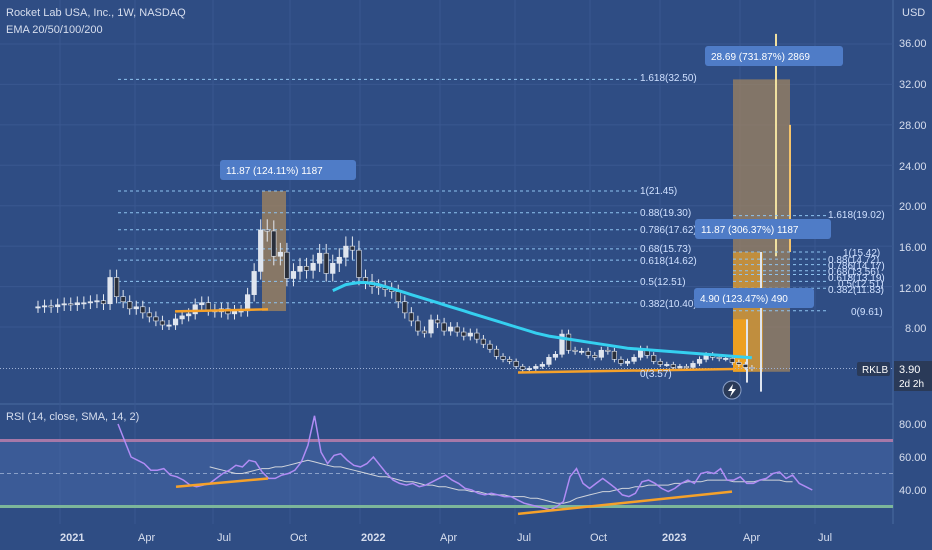 The height and width of the screenshot is (550, 932). What do you see at coordinates (913, 425) in the screenshot?
I see `rsi-tick: 80.00` at bounding box center [913, 425].